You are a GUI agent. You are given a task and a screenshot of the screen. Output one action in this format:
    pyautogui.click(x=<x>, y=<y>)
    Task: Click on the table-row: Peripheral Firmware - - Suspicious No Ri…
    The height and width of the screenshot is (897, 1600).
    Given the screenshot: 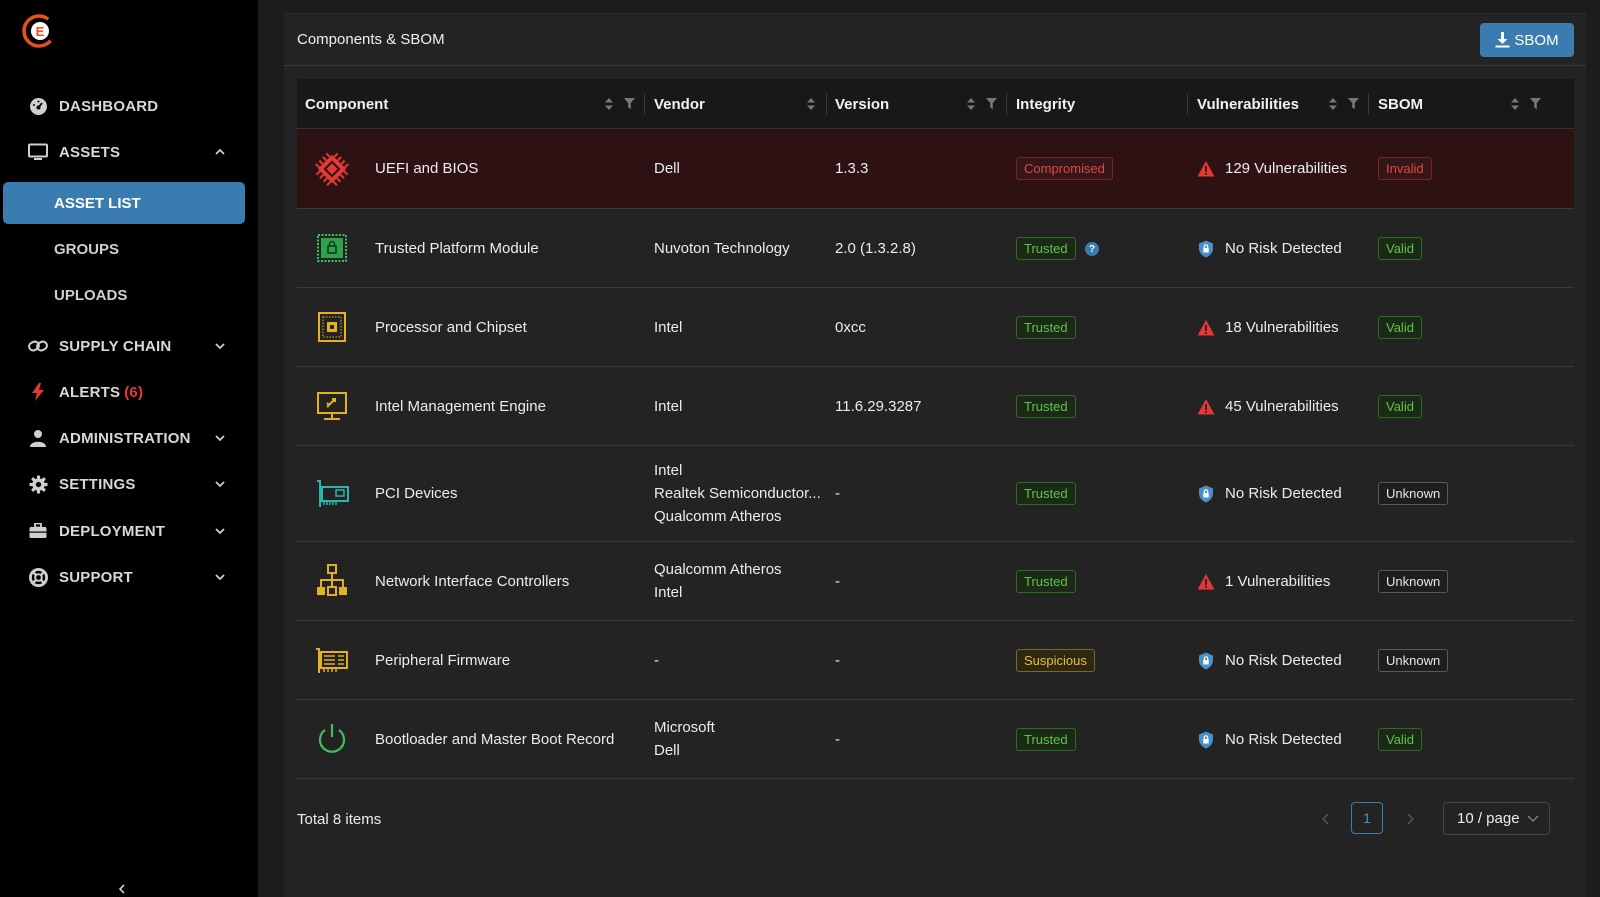 What is the action you would take?
    pyautogui.click(x=935, y=660)
    